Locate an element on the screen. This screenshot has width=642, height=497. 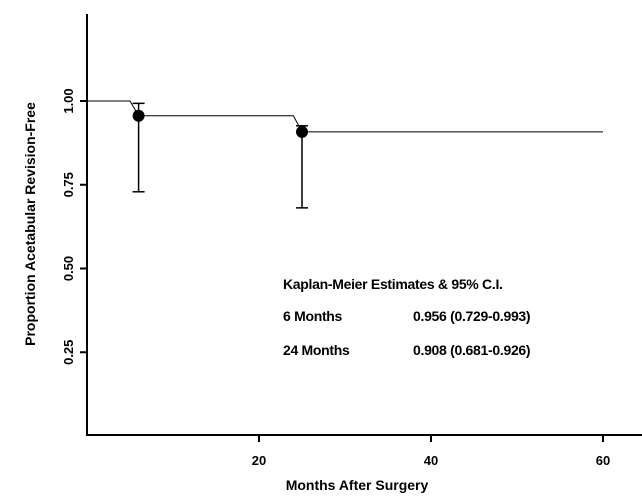
km-survival-curve is located at coordinates (345, 116).